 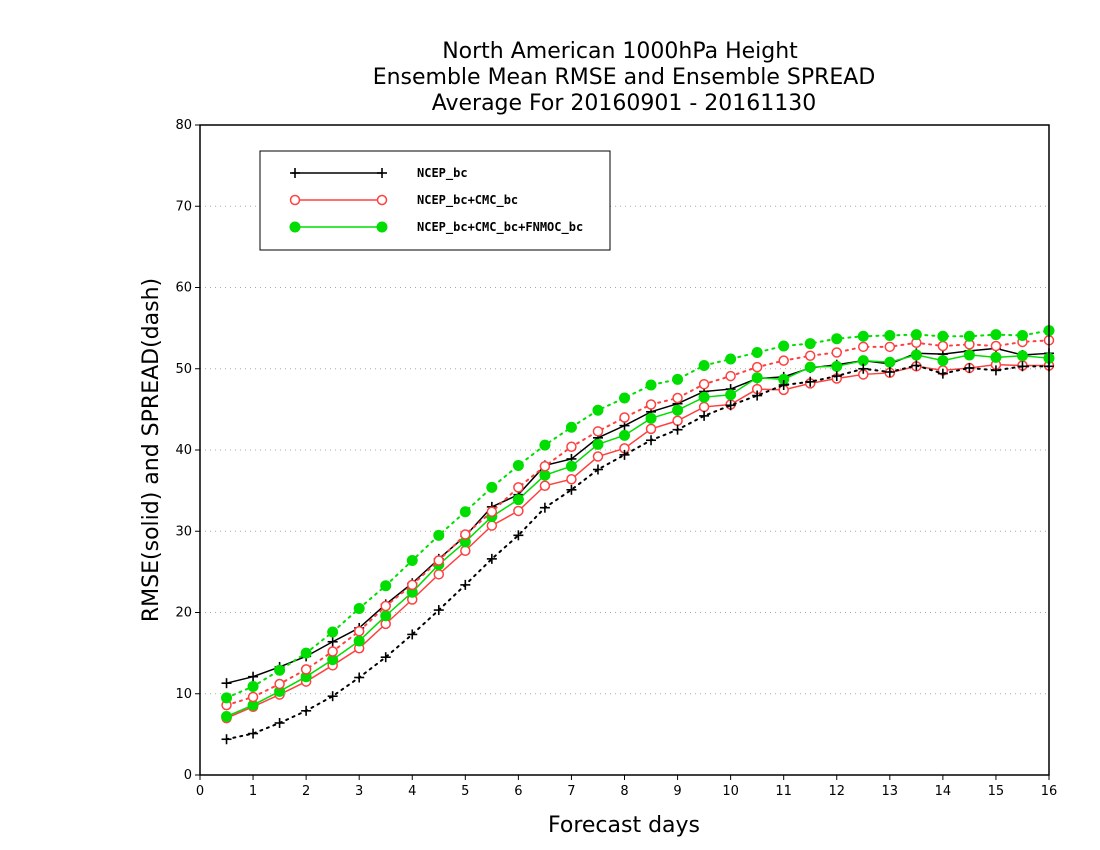 I want to click on legend-label: NCEP_bc, so click(x=442, y=173).